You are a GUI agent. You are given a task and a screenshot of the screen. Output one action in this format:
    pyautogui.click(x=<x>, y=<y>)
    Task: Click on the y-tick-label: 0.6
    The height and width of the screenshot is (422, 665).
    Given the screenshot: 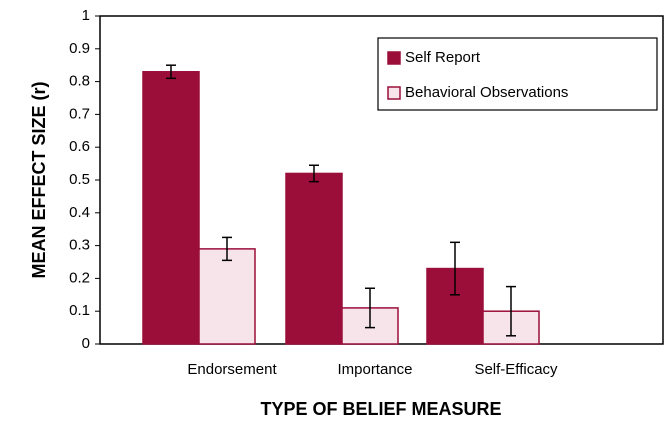 What is the action you would take?
    pyautogui.click(x=79, y=146)
    